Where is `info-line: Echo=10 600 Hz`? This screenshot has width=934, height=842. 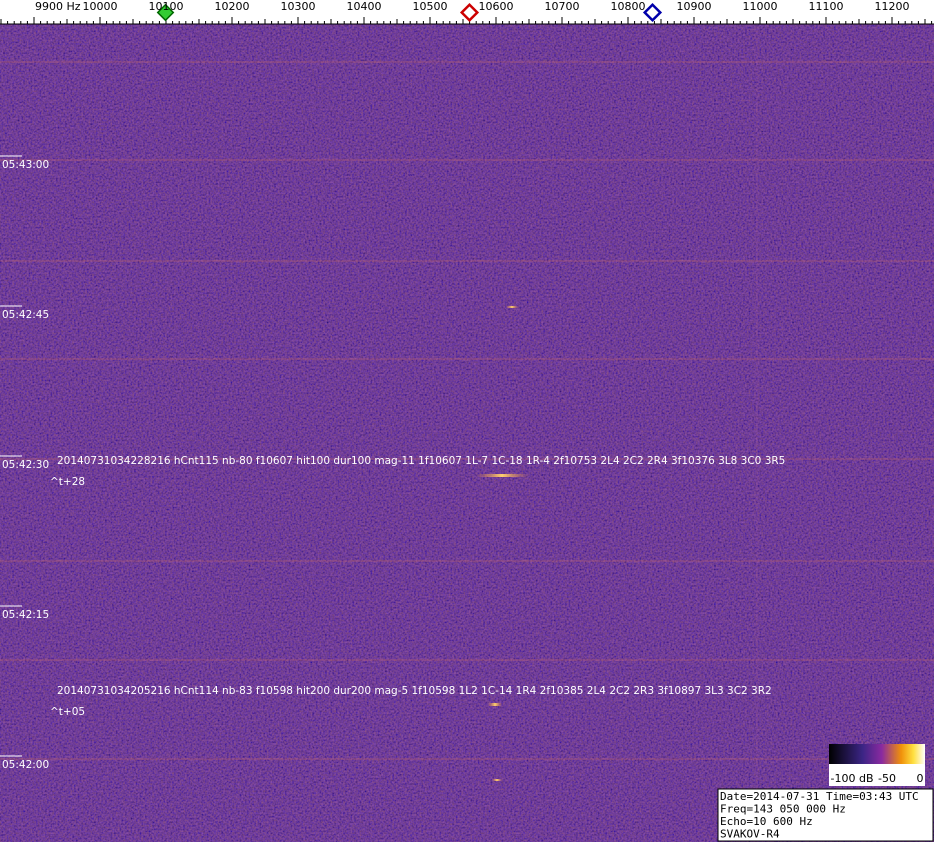 info-line: Echo=10 600 Hz is located at coordinates (766, 821).